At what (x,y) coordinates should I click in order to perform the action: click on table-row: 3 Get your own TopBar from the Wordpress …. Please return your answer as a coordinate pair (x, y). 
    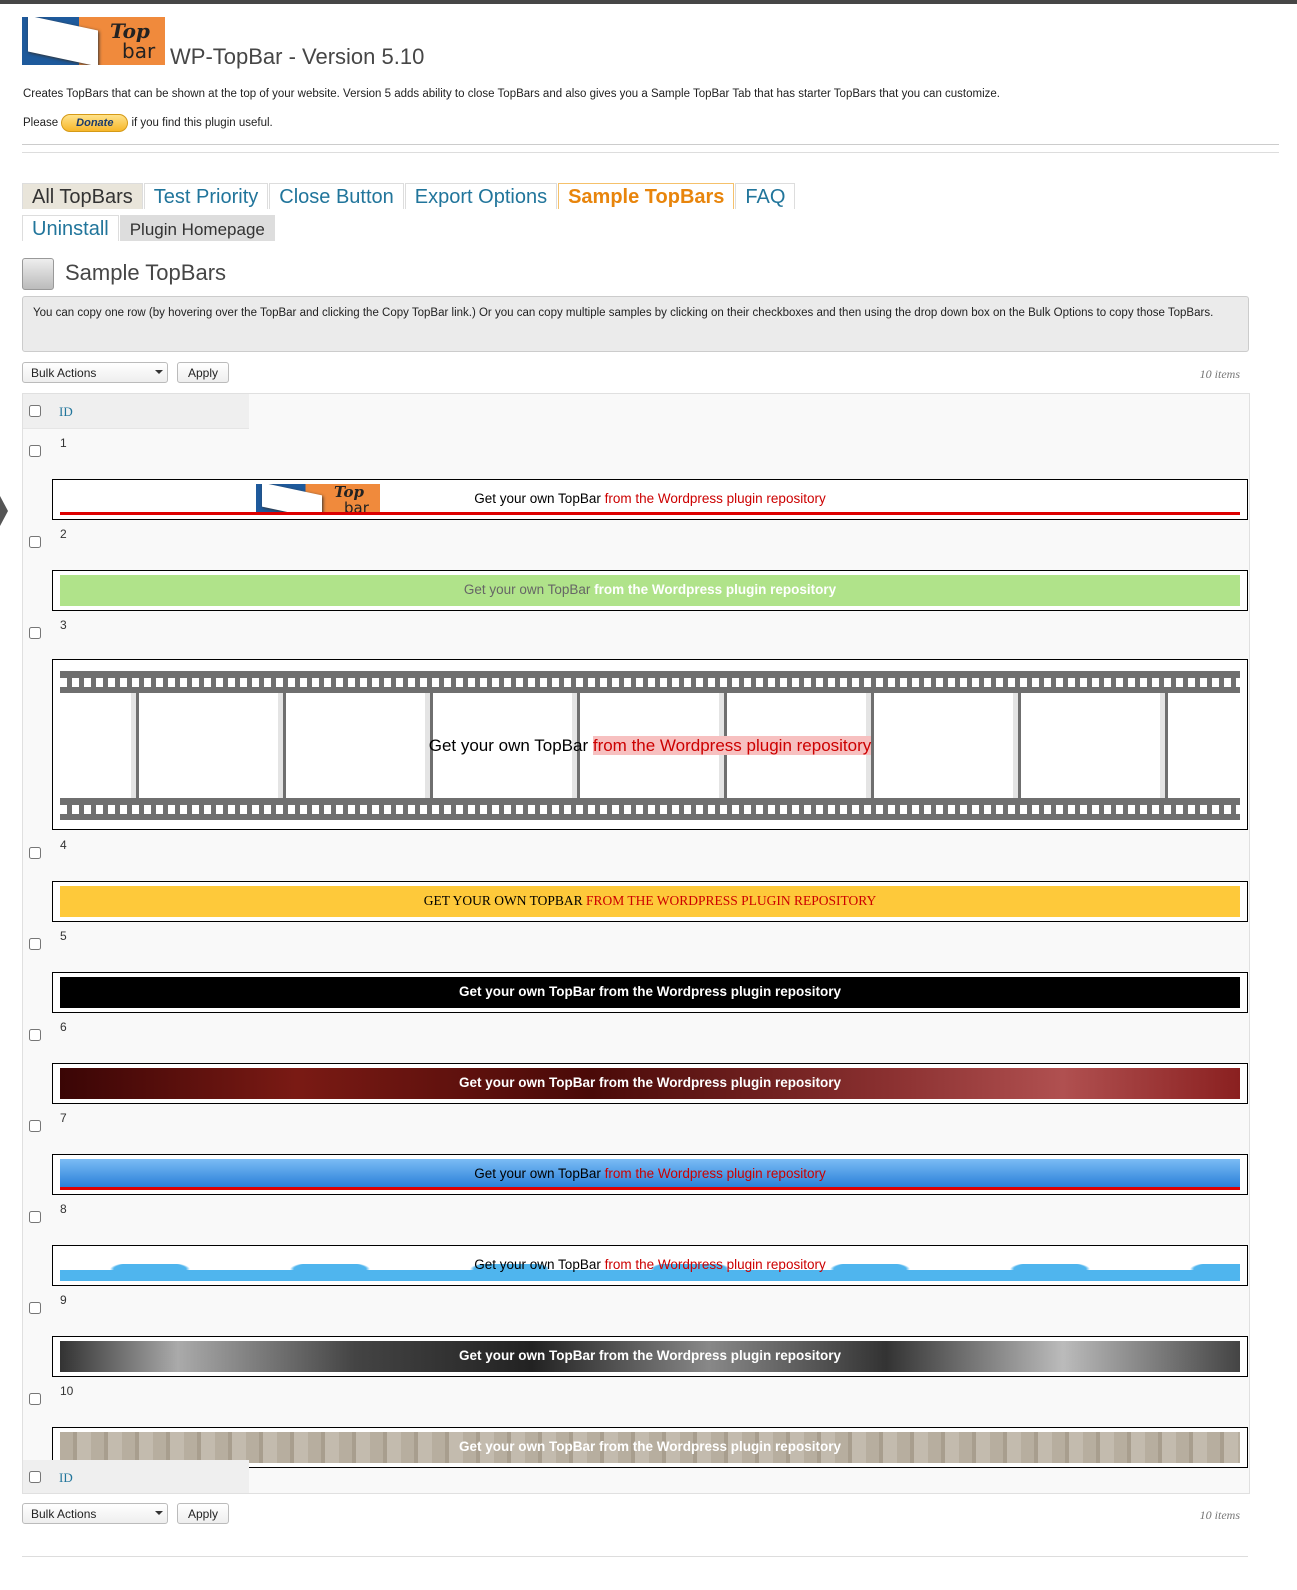
    Looking at the image, I should click on (636, 721).